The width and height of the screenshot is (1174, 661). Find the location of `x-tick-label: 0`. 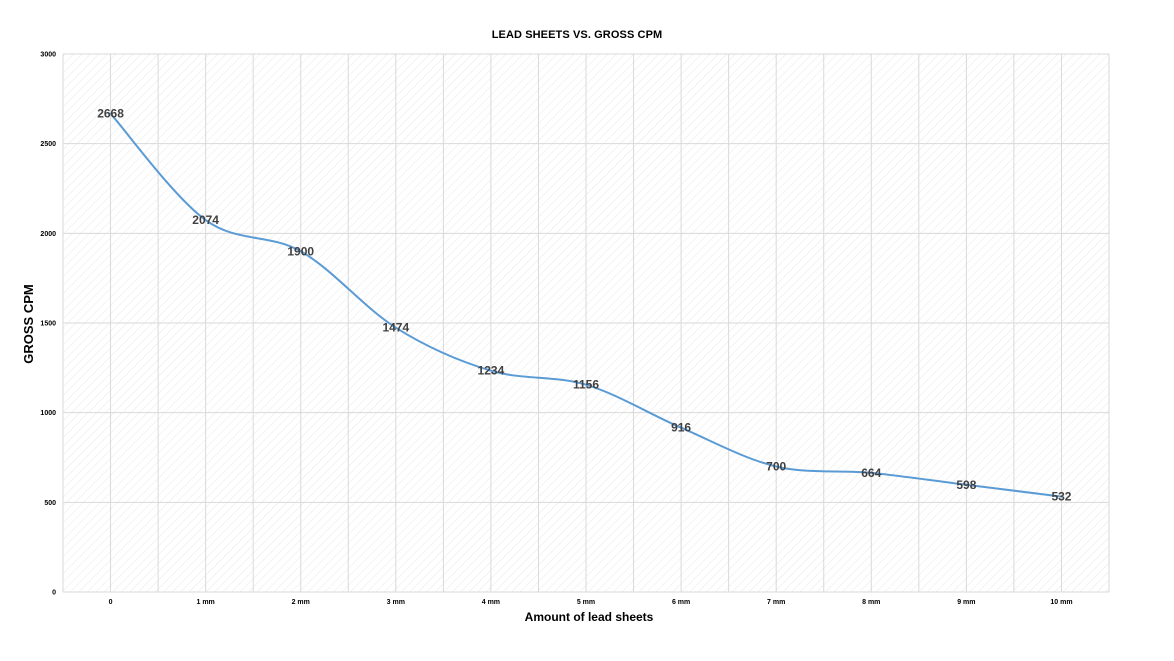

x-tick-label: 0 is located at coordinates (111, 602).